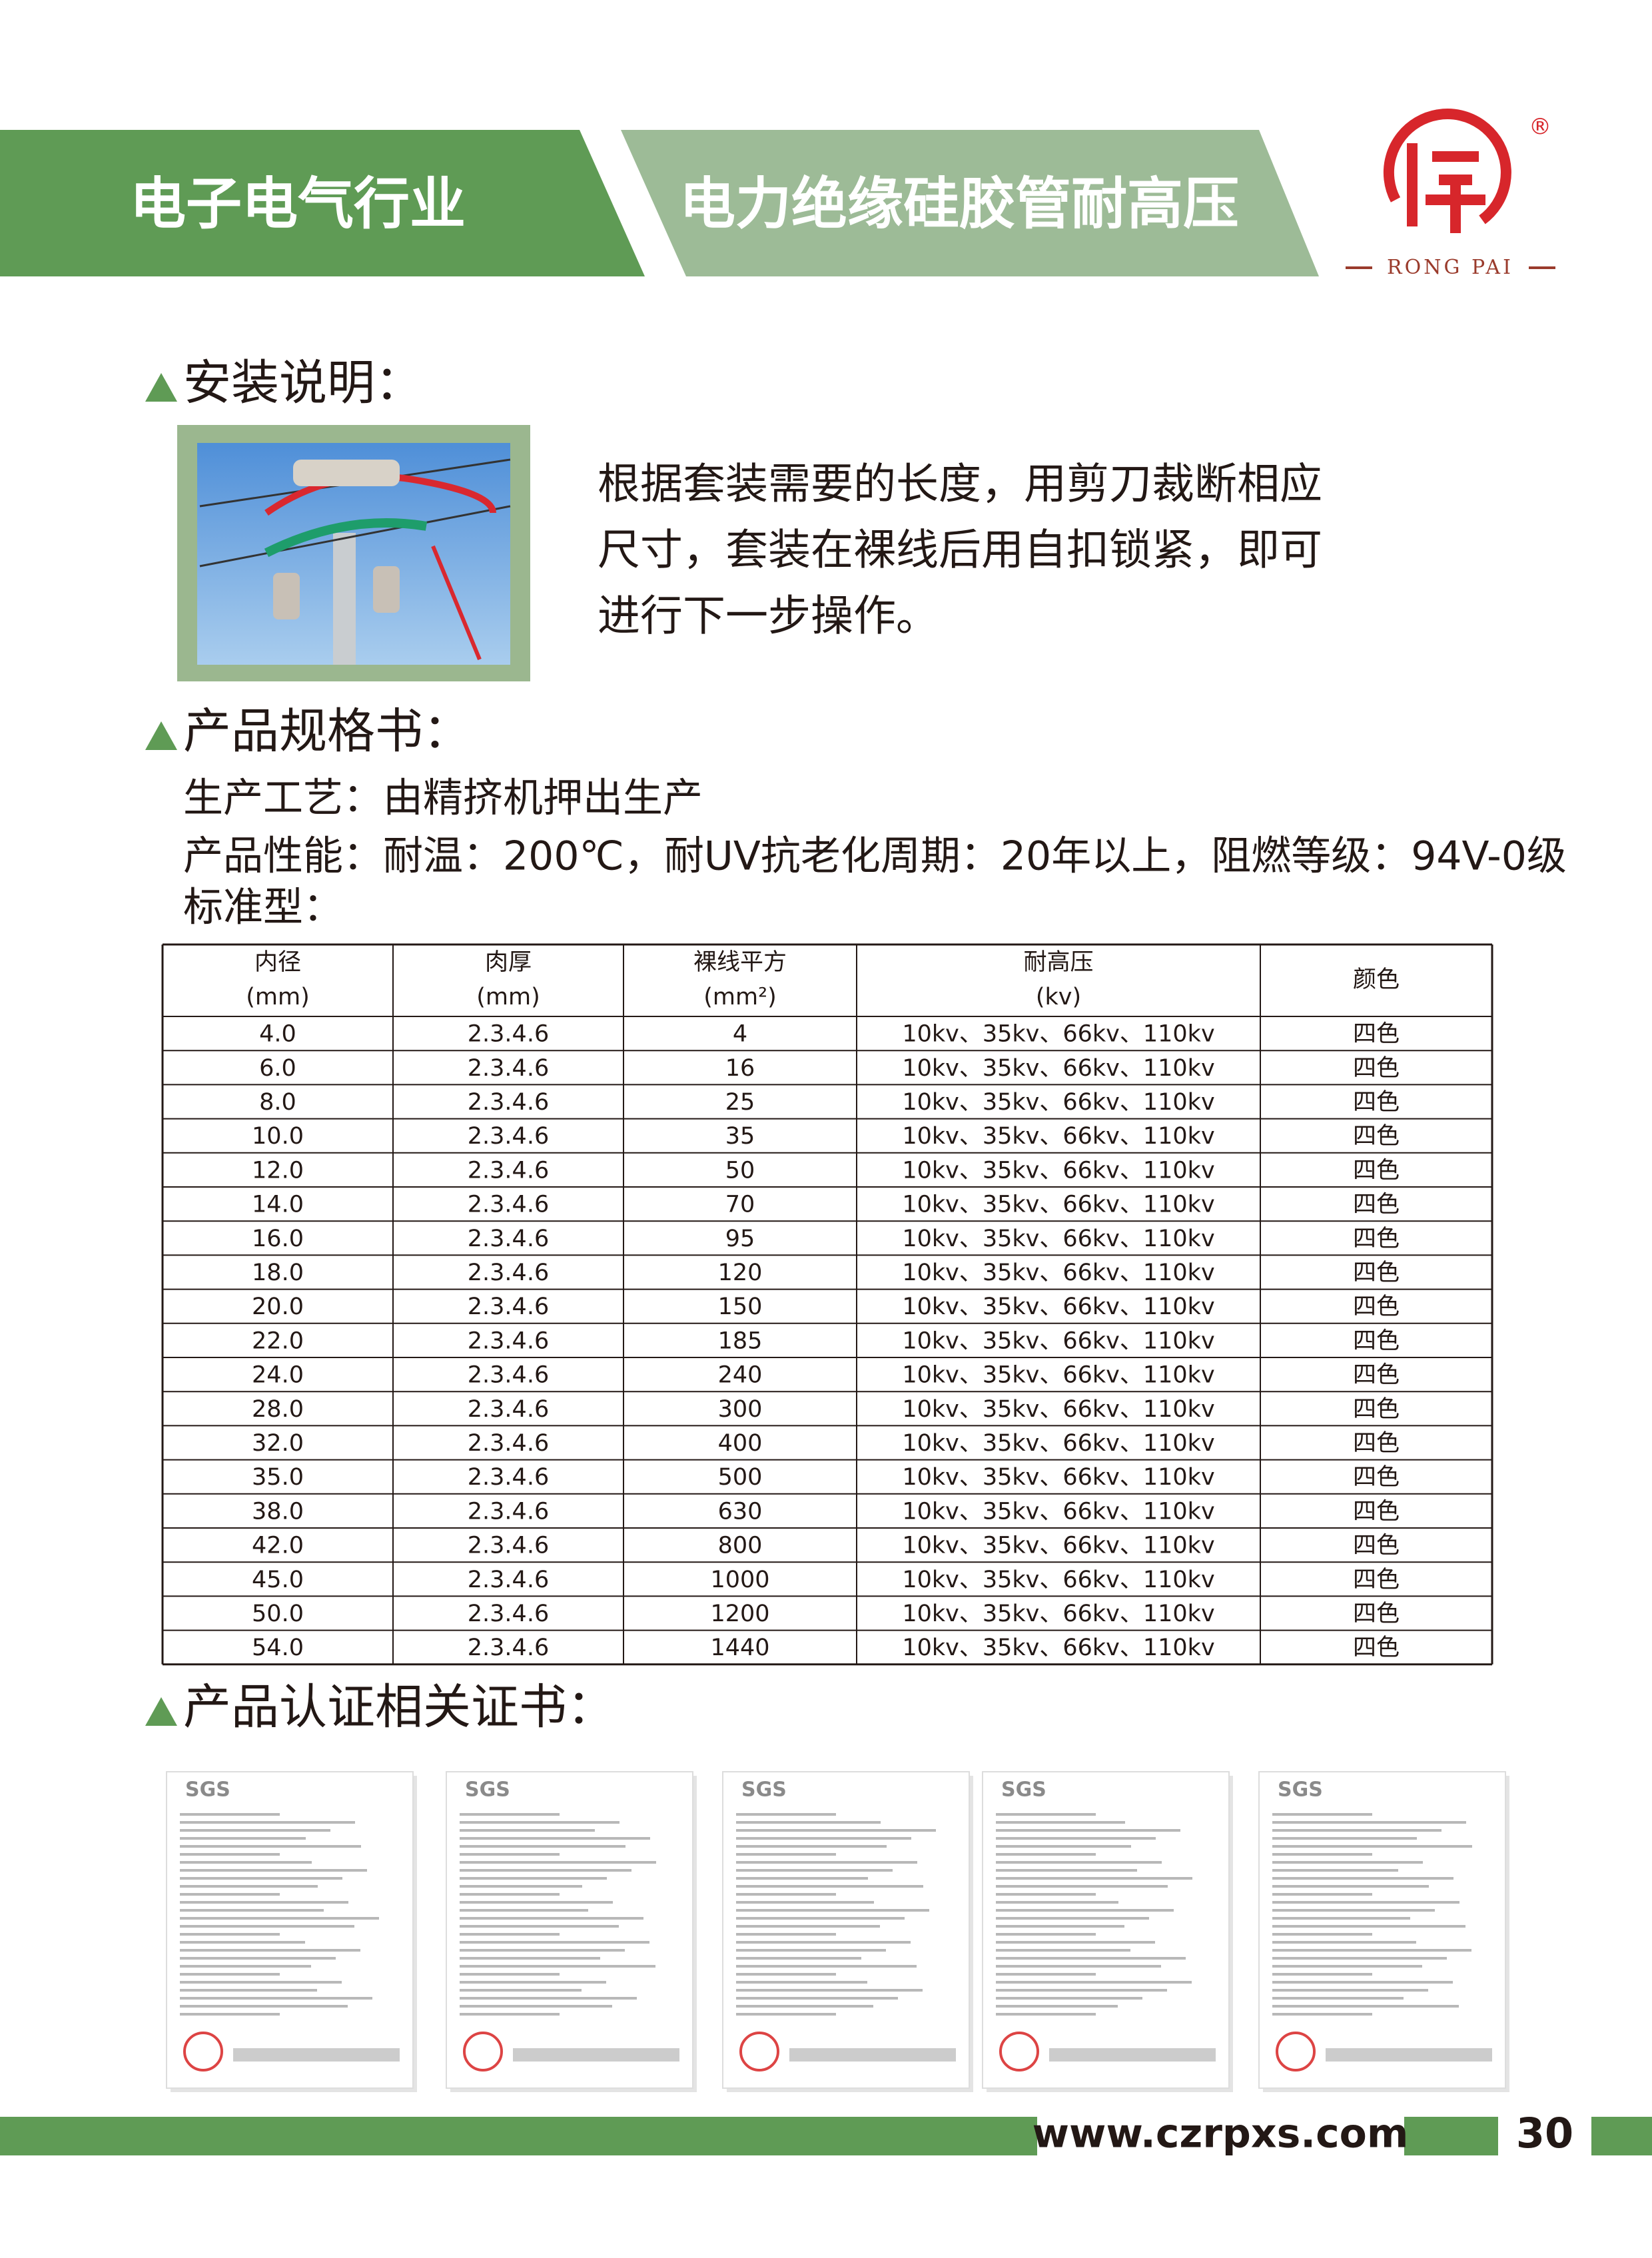 This screenshot has width=1652, height=2258. Describe the element at coordinates (278, 1477) in the screenshot. I see `table-cell: 35.0` at that location.